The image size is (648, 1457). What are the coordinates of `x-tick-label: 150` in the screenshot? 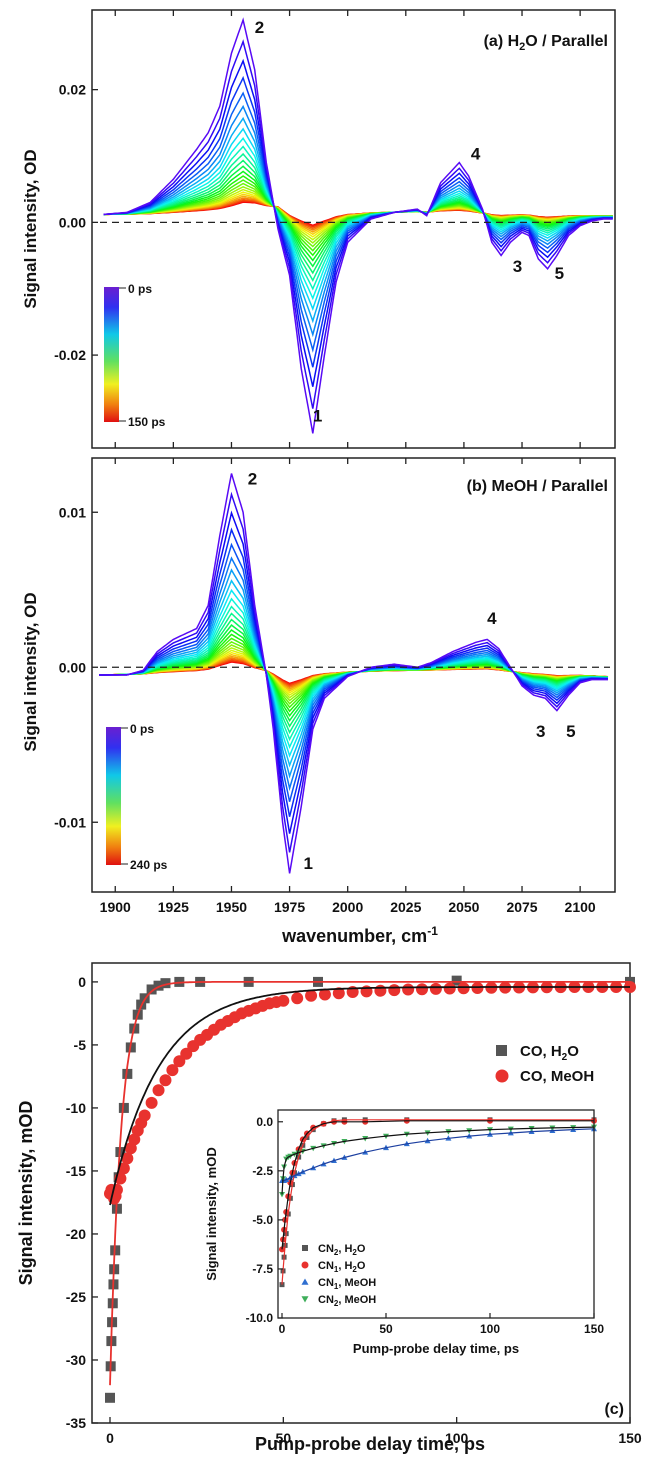 It's located at (630, 1438).